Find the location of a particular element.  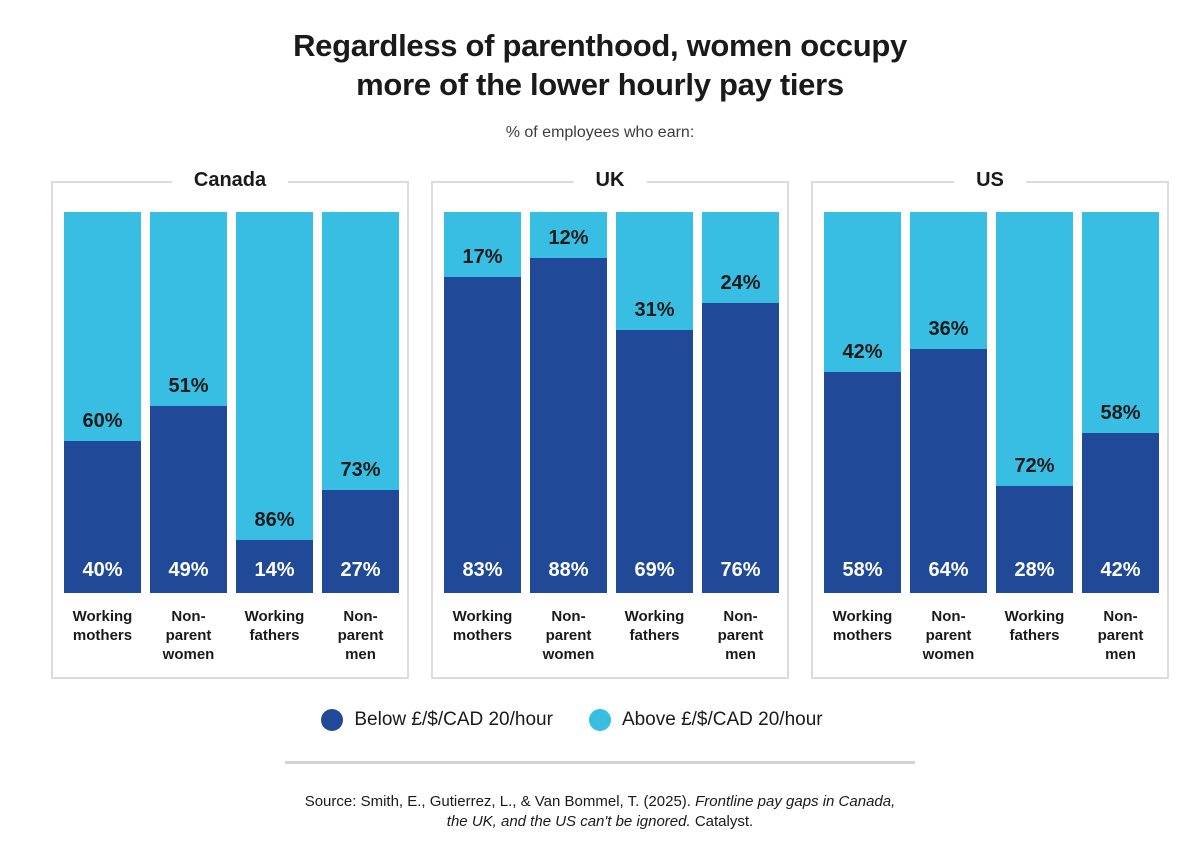

legend-label-above: Above £/$/CAD 20/hour is located at coordinates (722, 719).